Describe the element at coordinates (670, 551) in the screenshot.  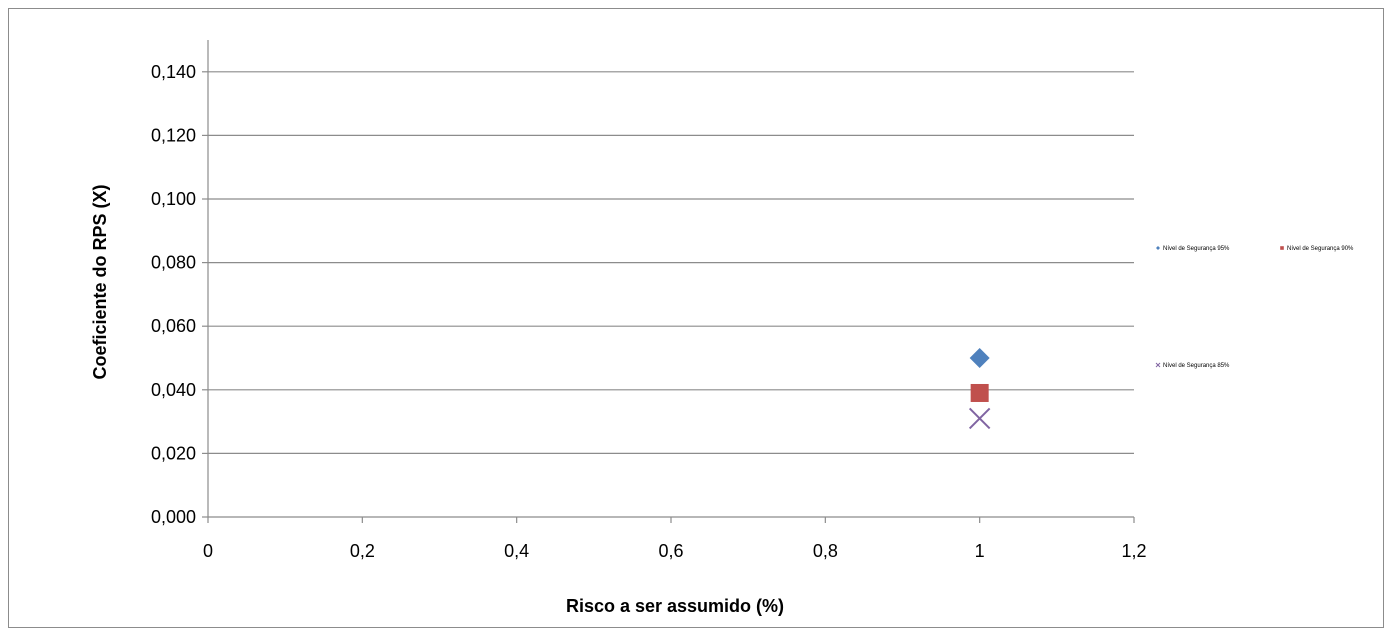
I see `x-tick-label: 0,6` at that location.